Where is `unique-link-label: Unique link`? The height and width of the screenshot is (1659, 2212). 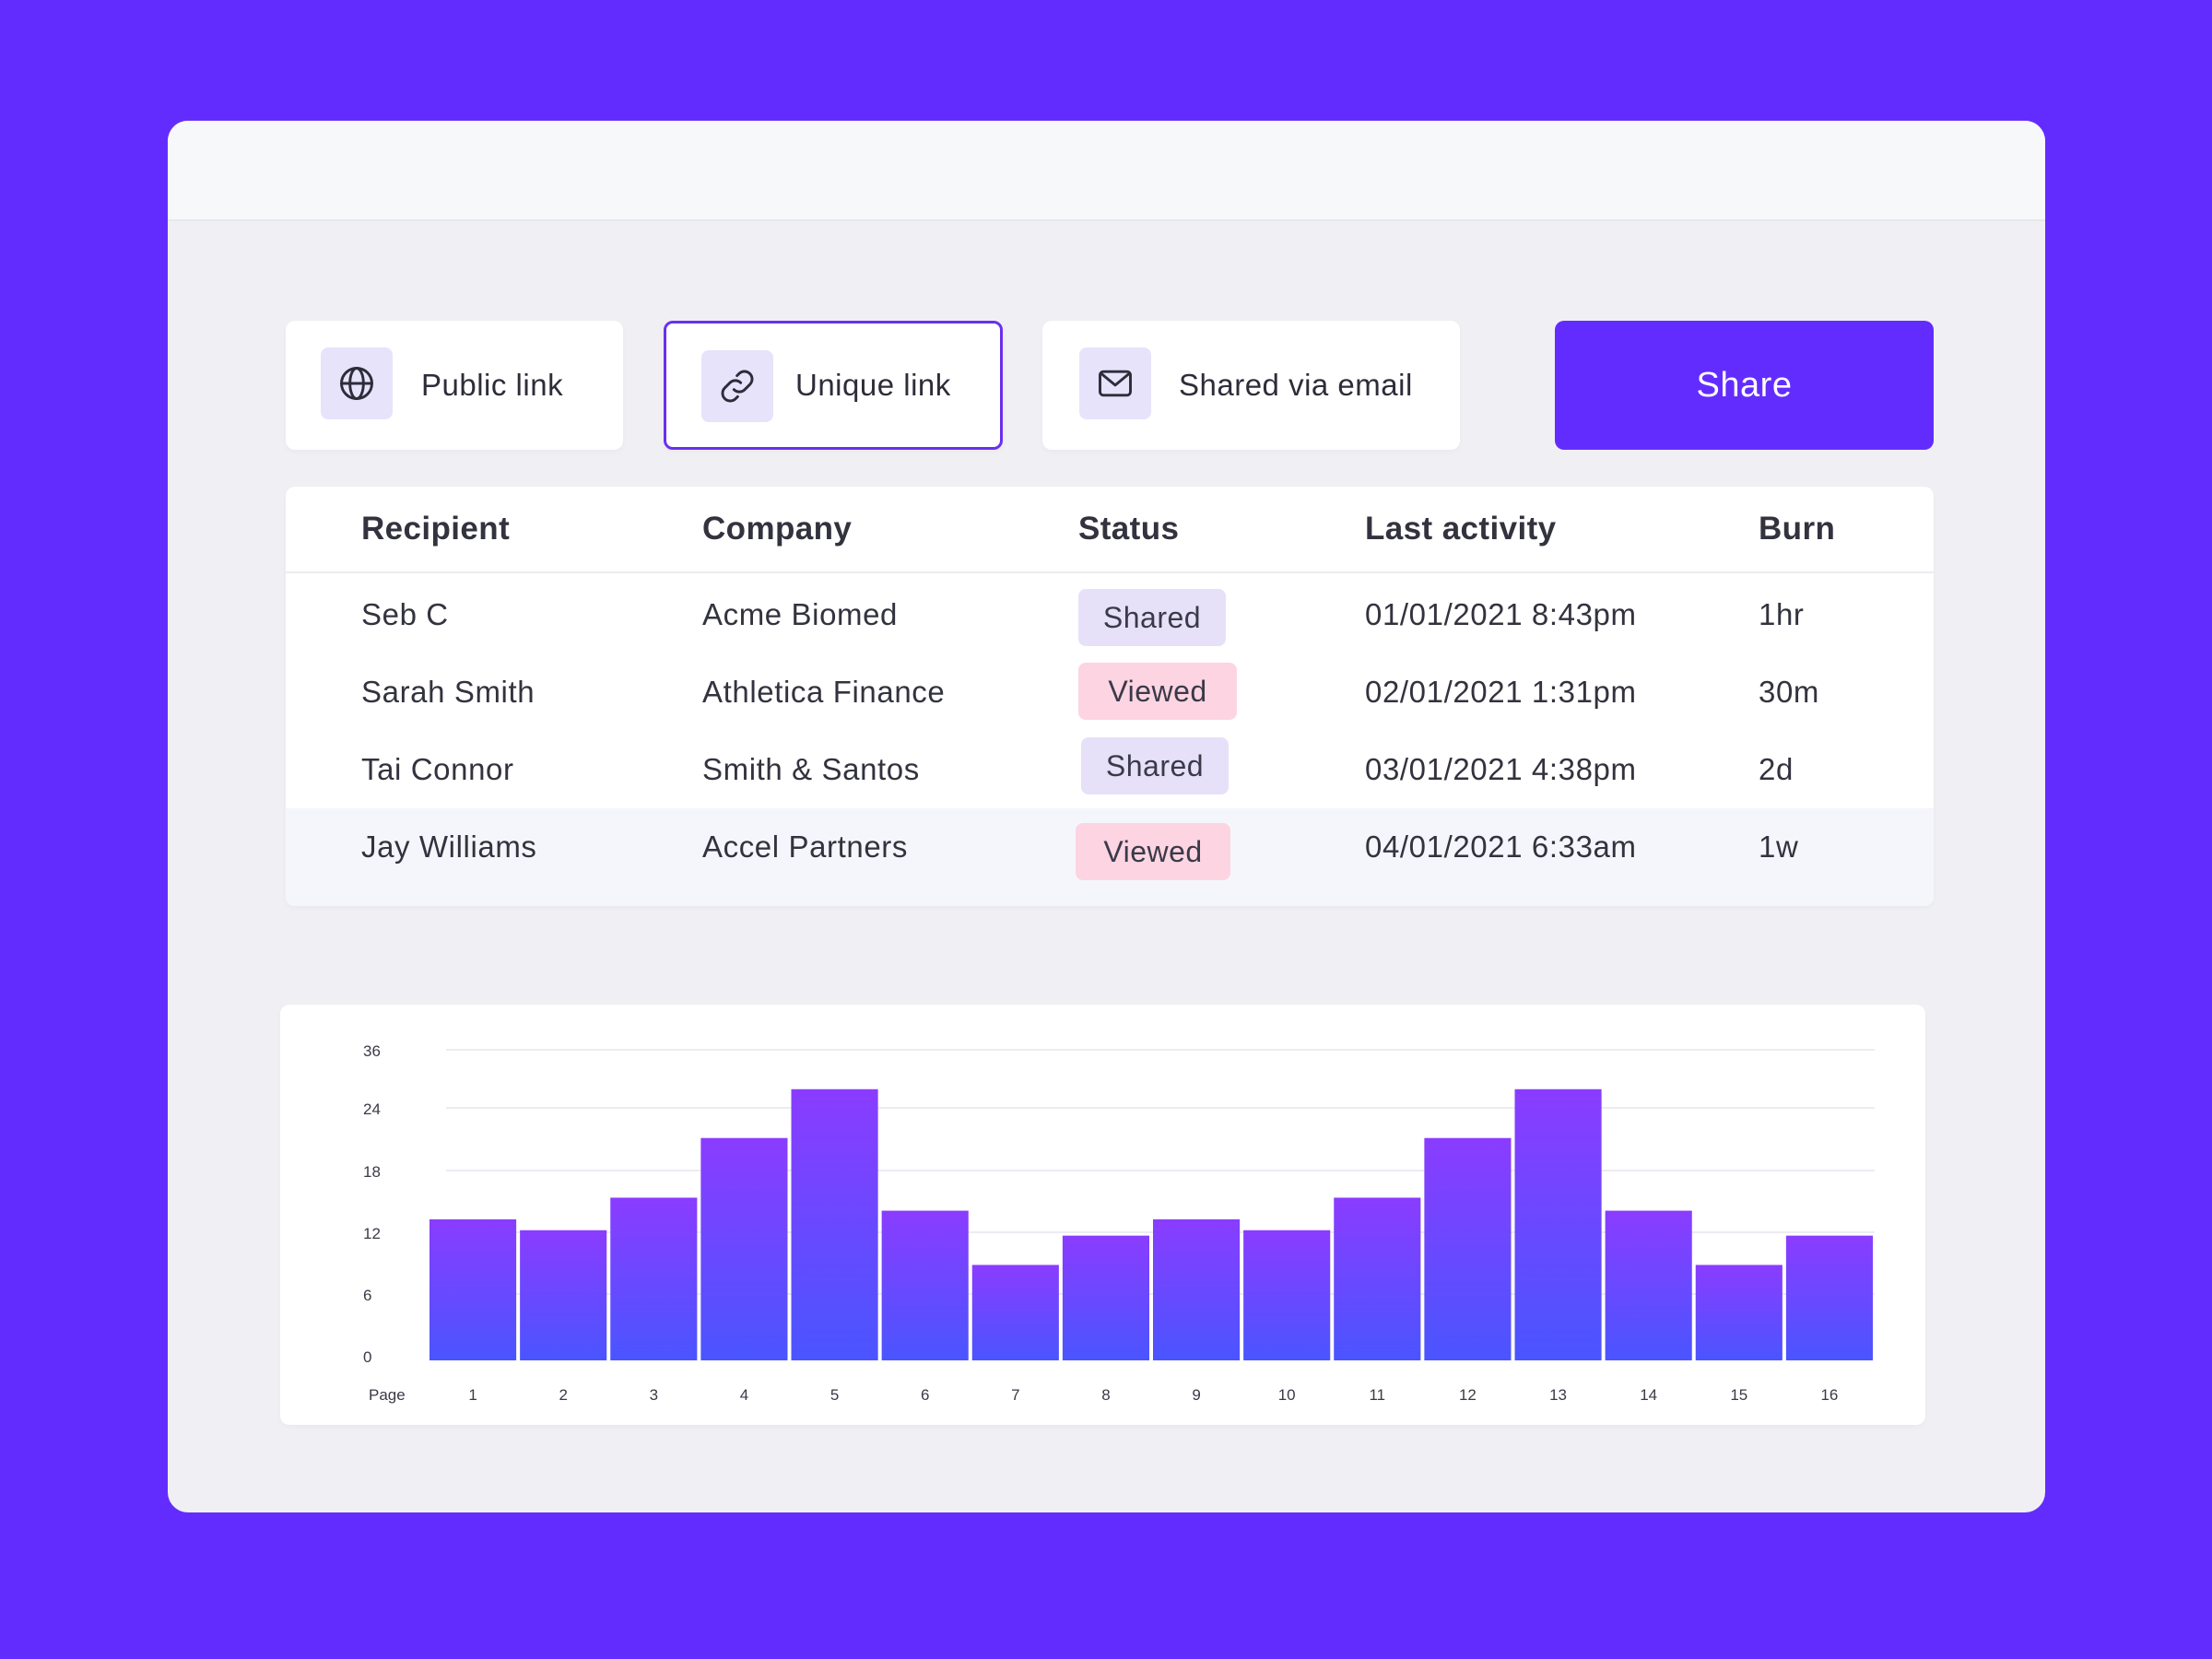
unique-link-label: Unique link is located at coordinates (873, 385).